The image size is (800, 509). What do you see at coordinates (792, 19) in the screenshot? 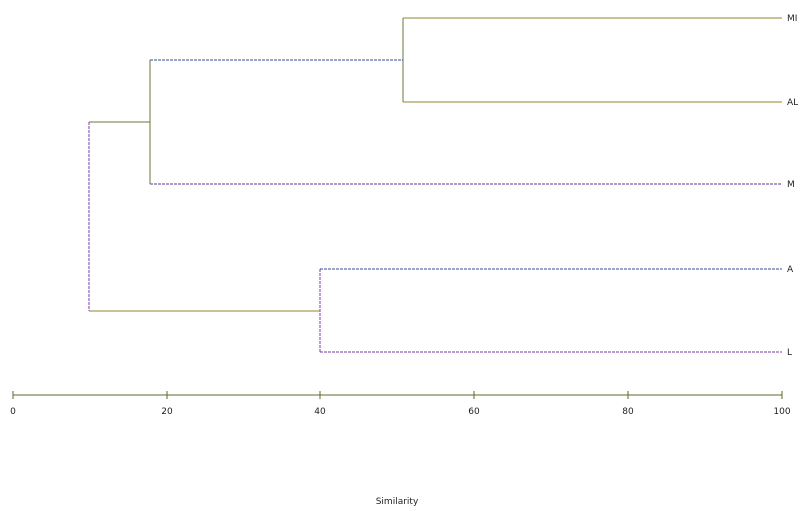
I see `leaf-label-mi: MI` at bounding box center [792, 19].